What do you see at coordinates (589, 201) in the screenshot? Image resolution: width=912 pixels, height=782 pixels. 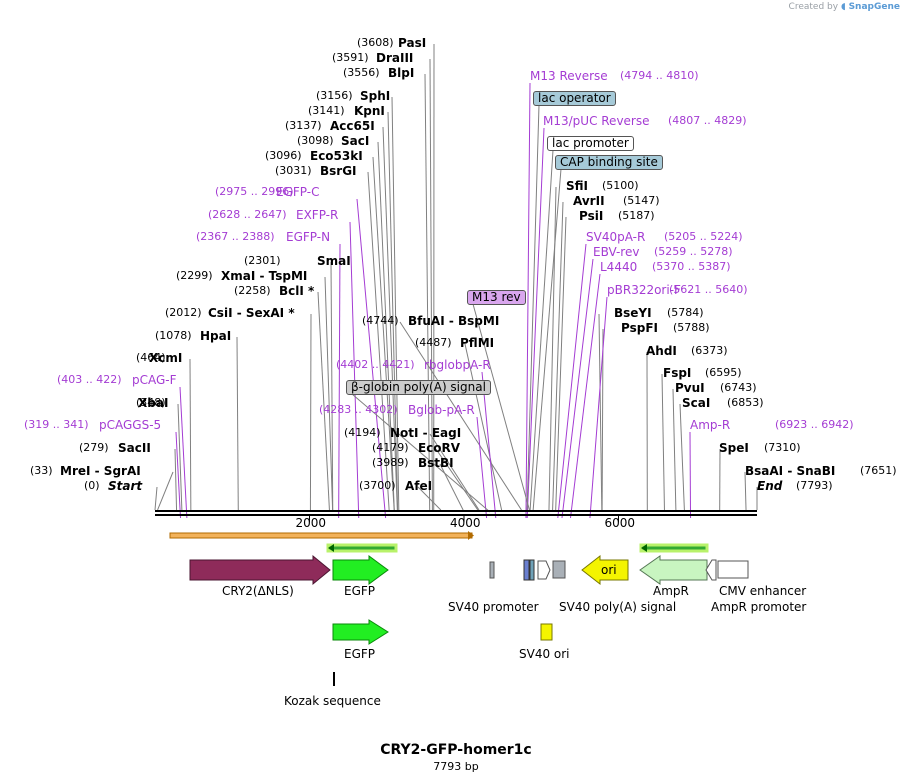 I see `enzyme-name: AvrII` at bounding box center [589, 201].